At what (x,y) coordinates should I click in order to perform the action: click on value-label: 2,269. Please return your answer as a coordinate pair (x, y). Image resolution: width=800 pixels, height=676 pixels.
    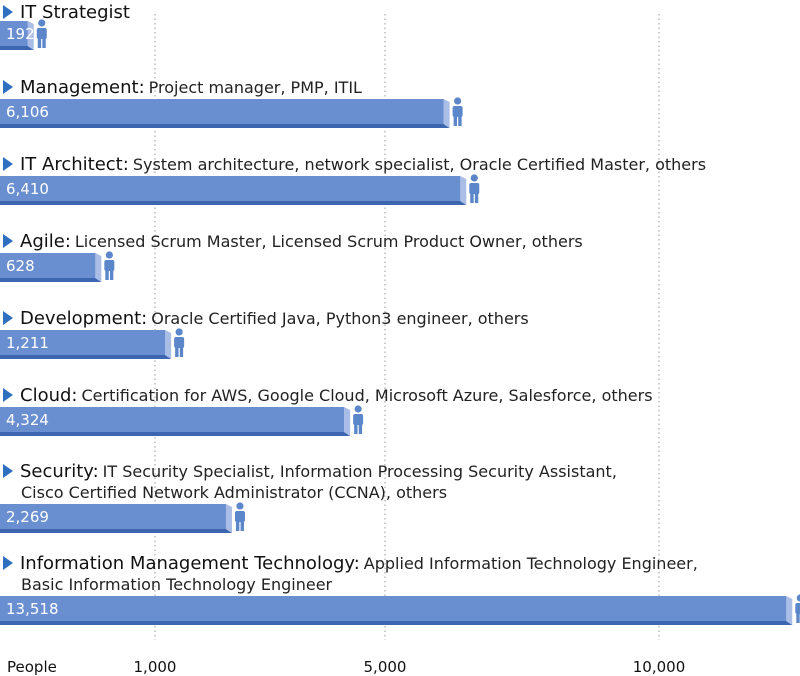
    Looking at the image, I should click on (27, 517).